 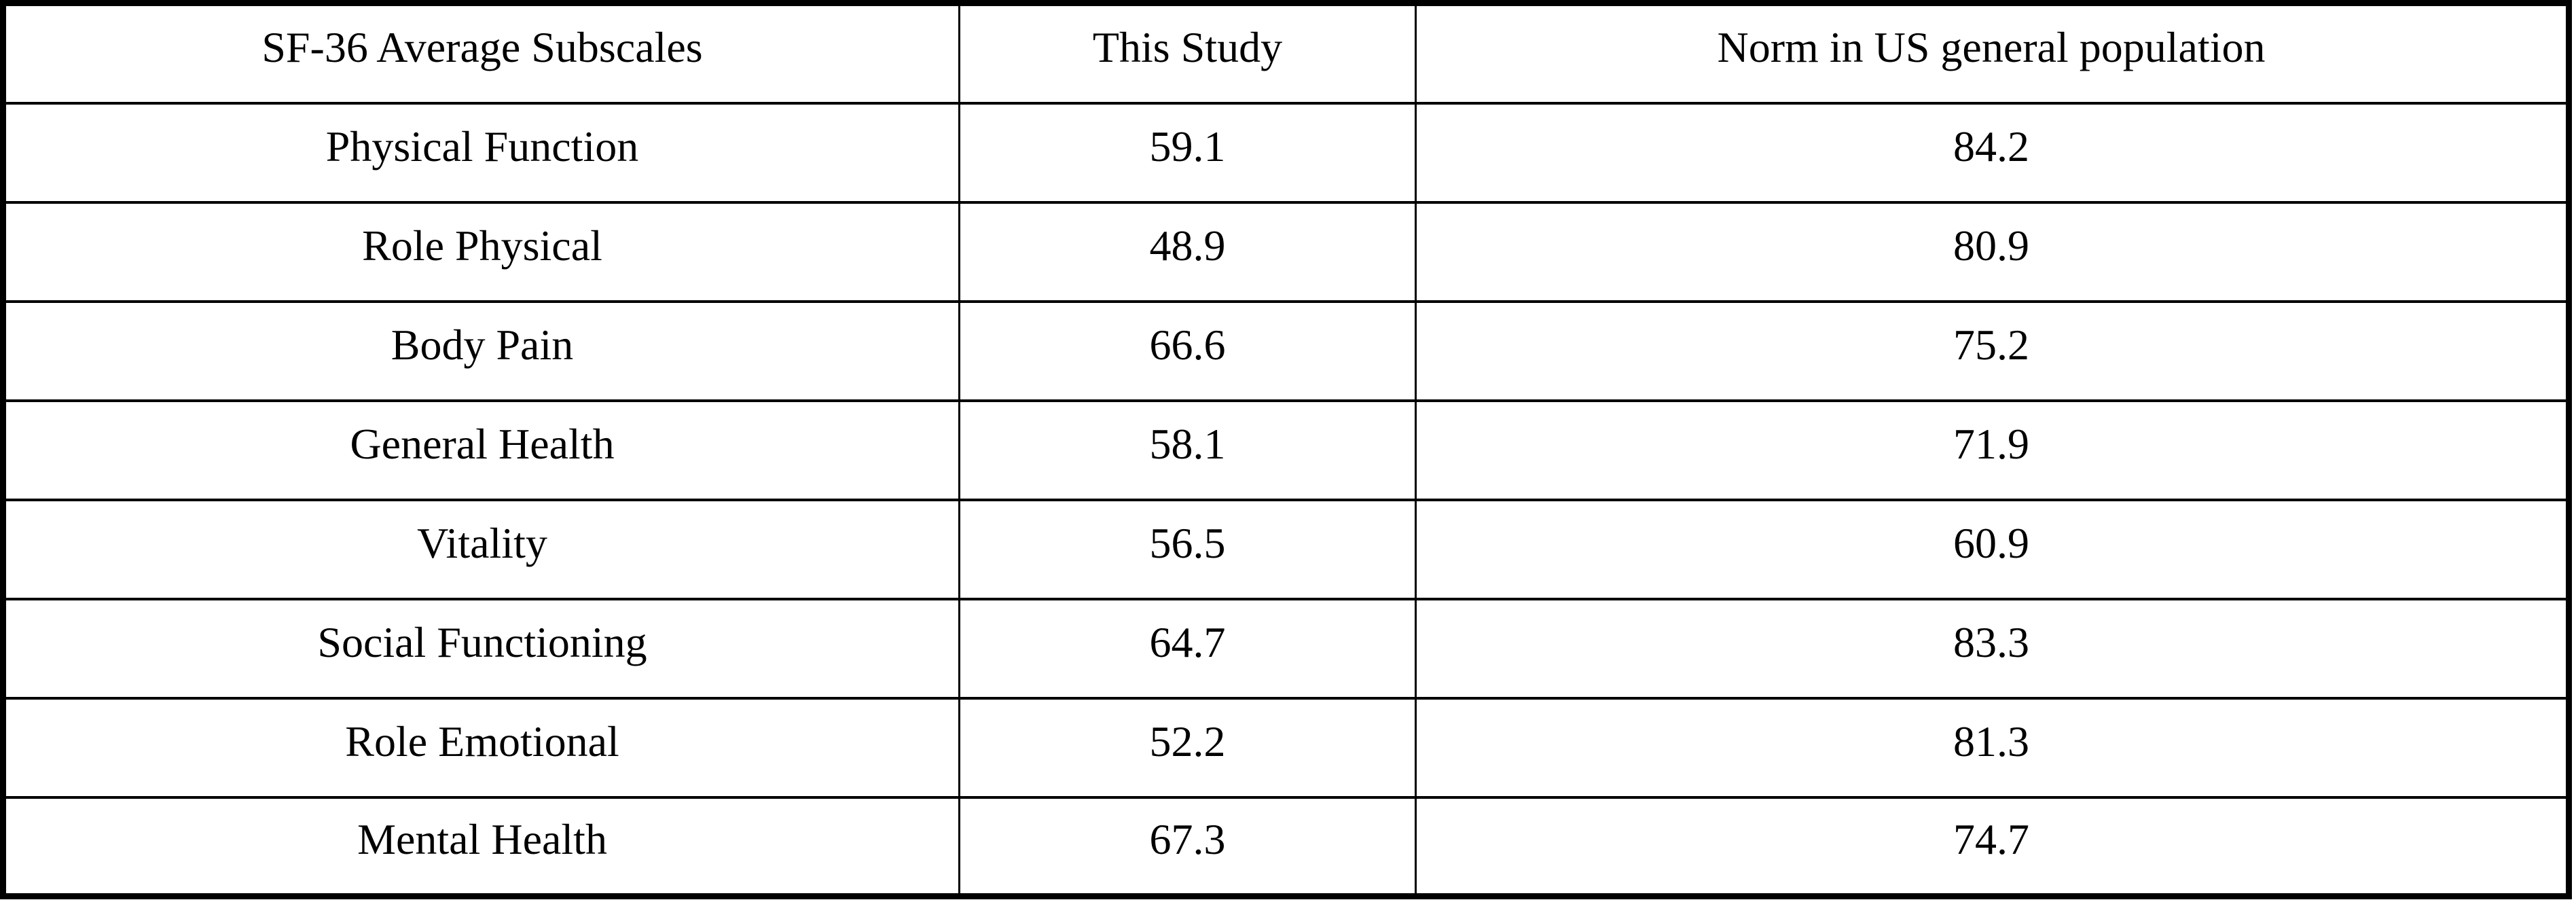 I want to click on this-study-value-cell: 67.3, so click(x=1187, y=846).